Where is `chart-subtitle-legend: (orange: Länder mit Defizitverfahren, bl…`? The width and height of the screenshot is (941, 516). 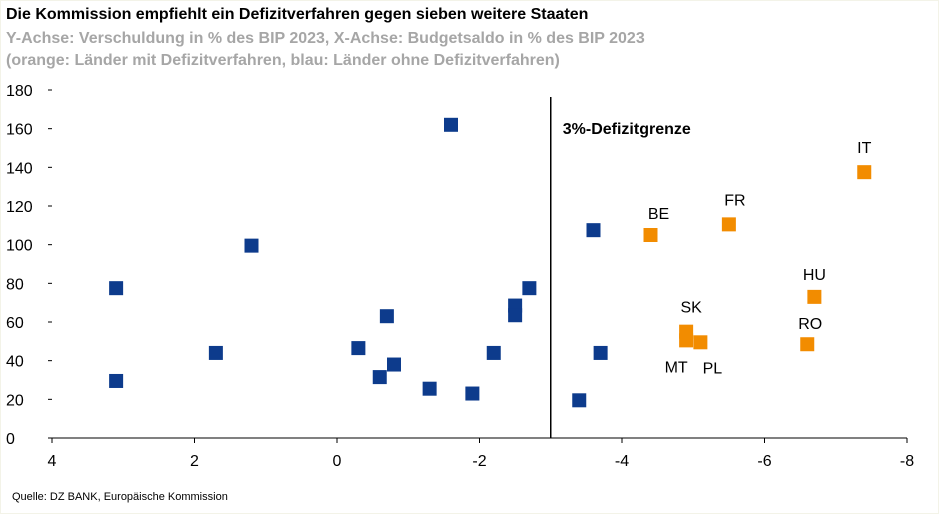
chart-subtitle-legend: (orange: Länder mit Defizitverfahren, bl… is located at coordinates (283, 60).